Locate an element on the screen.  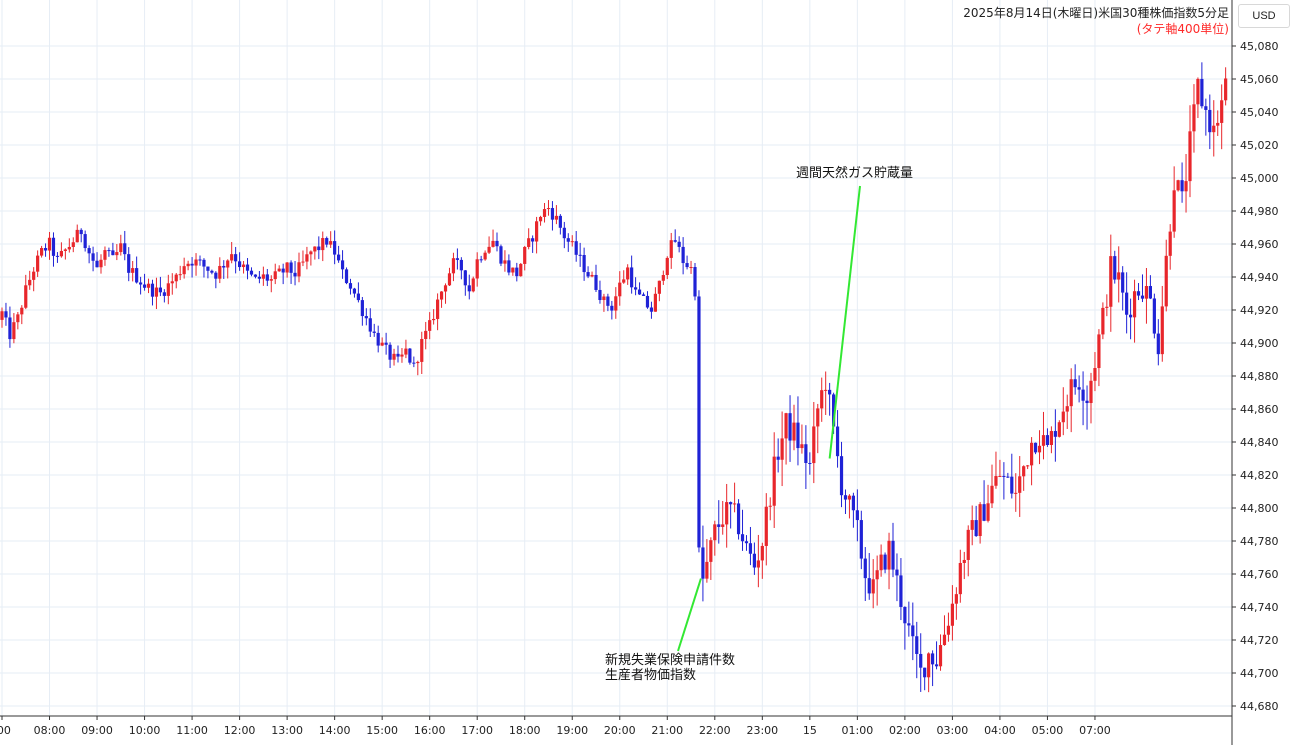
annotation-ppi: 生産者物価指数 is located at coordinates (650, 675).